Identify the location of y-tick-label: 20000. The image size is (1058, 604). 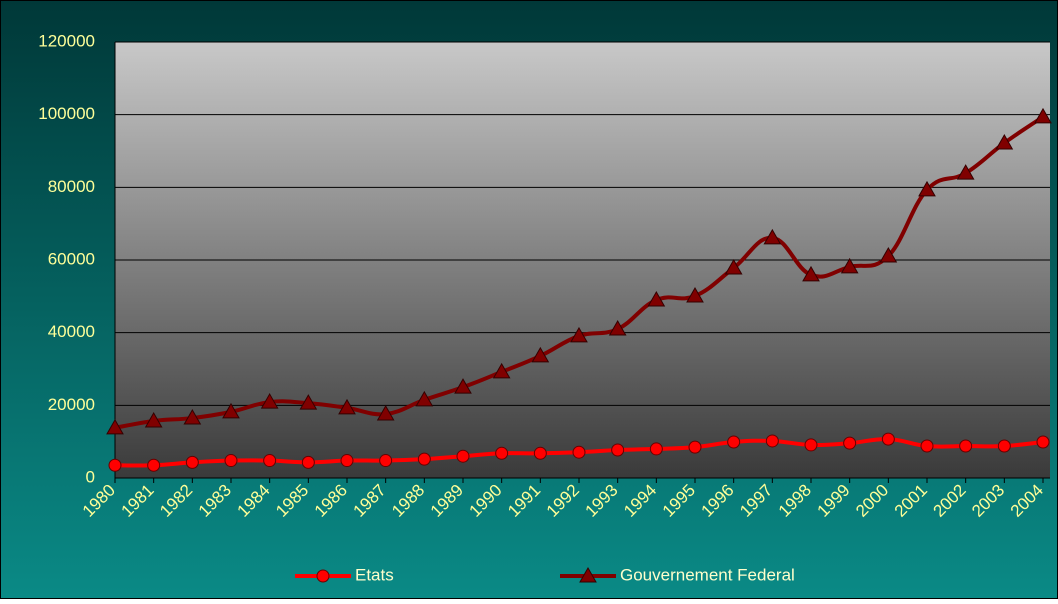
(71, 404).